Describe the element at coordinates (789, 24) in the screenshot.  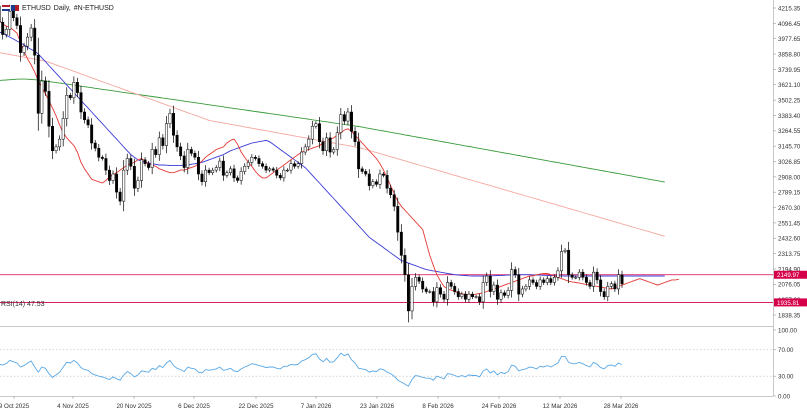
I see `price-tick-label: 4096.45` at that location.